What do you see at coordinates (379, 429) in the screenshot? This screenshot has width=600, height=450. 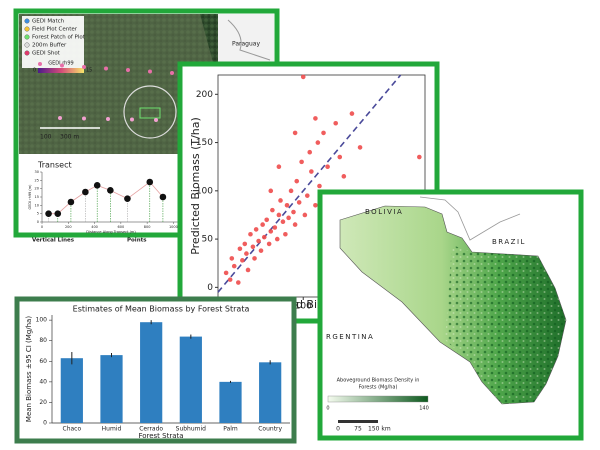 I see `scale-label: 150 km` at bounding box center [379, 429].